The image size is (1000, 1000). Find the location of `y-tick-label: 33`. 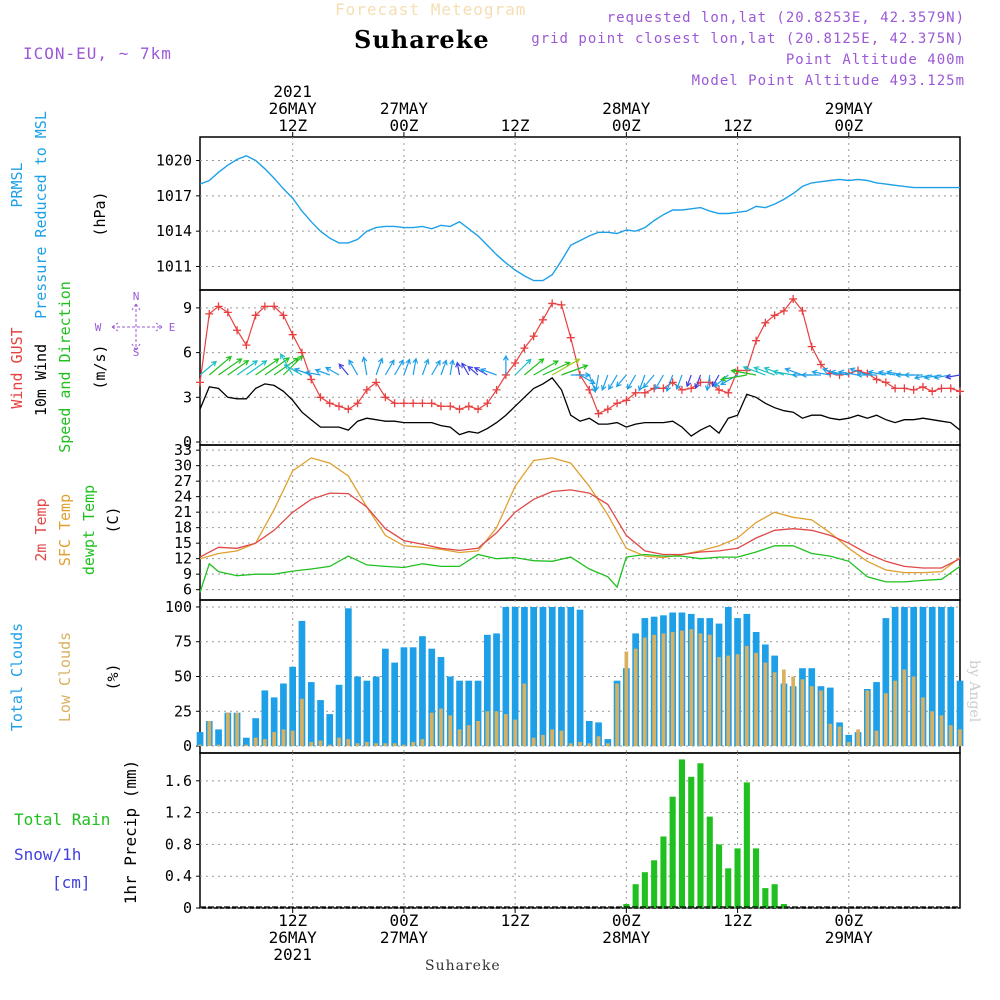

y-tick-label: 33 is located at coordinates (183, 450).